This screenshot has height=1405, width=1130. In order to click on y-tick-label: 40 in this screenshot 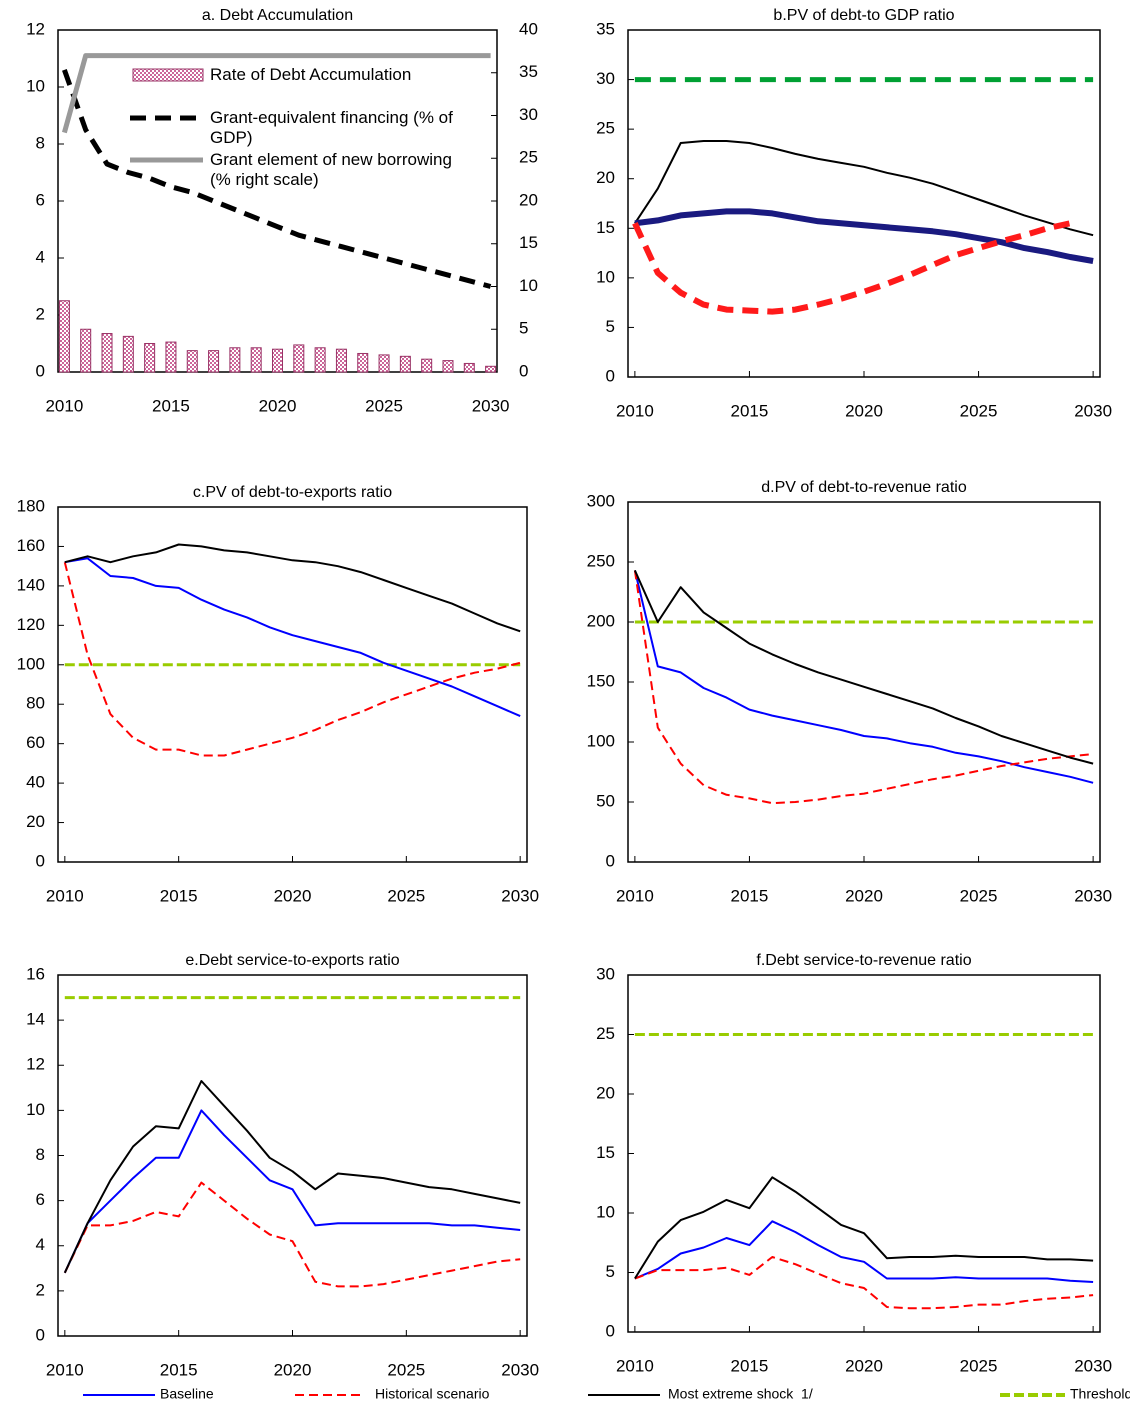, I will do `click(35, 782)`.